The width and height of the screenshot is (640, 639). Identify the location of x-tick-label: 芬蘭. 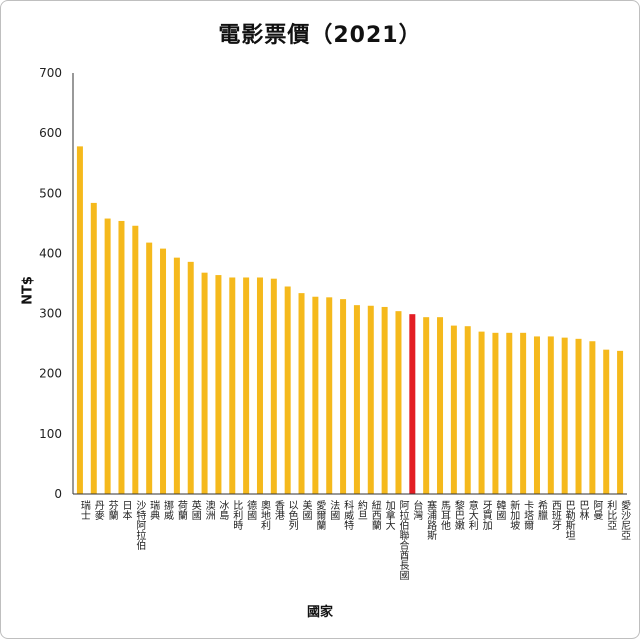
(112, 510).